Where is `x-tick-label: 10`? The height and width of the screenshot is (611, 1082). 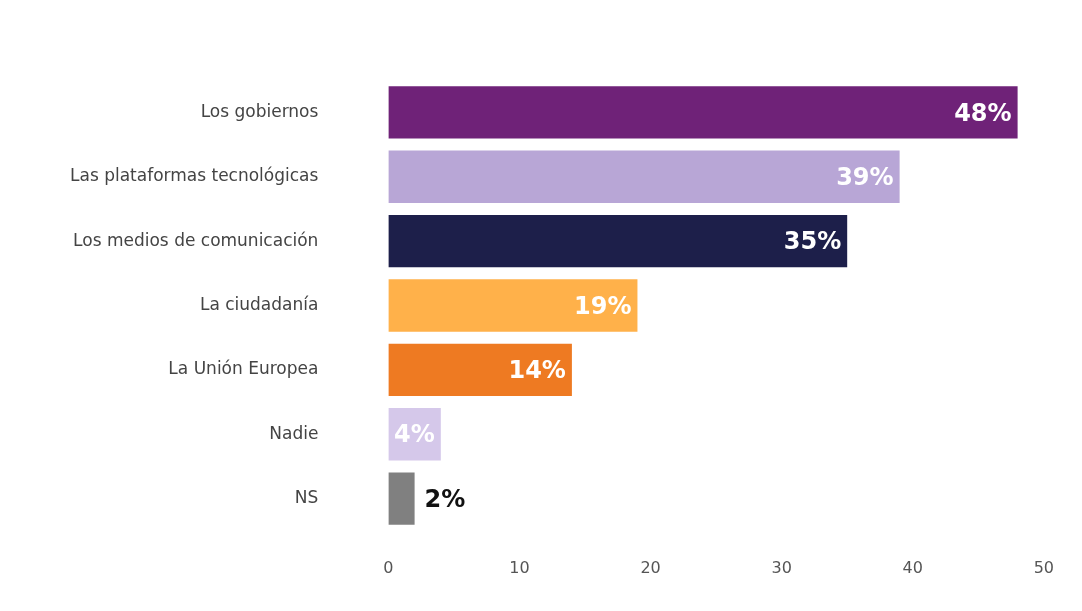 x-tick-label: 10 is located at coordinates (519, 567).